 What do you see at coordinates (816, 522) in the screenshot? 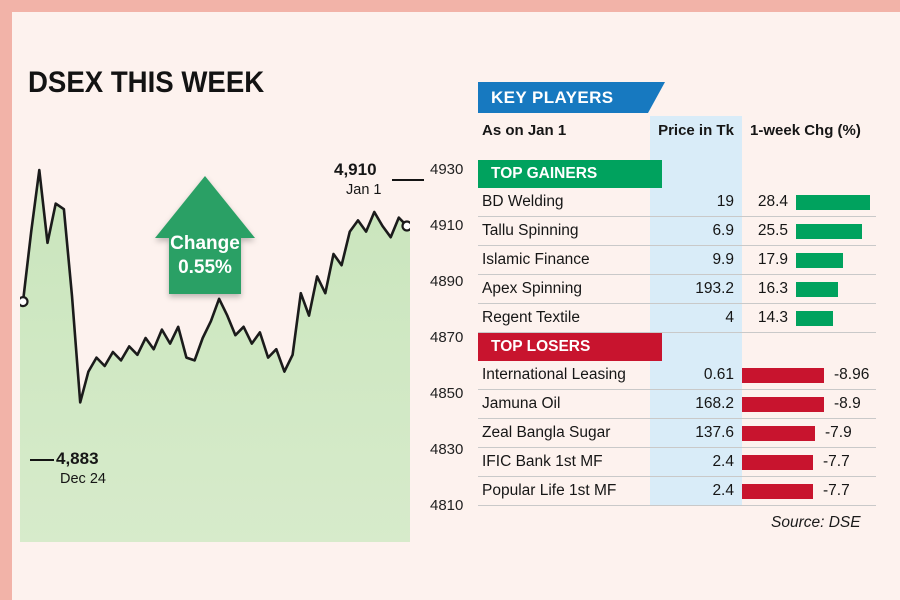
I see `source-note: Source: DSE` at bounding box center [816, 522].